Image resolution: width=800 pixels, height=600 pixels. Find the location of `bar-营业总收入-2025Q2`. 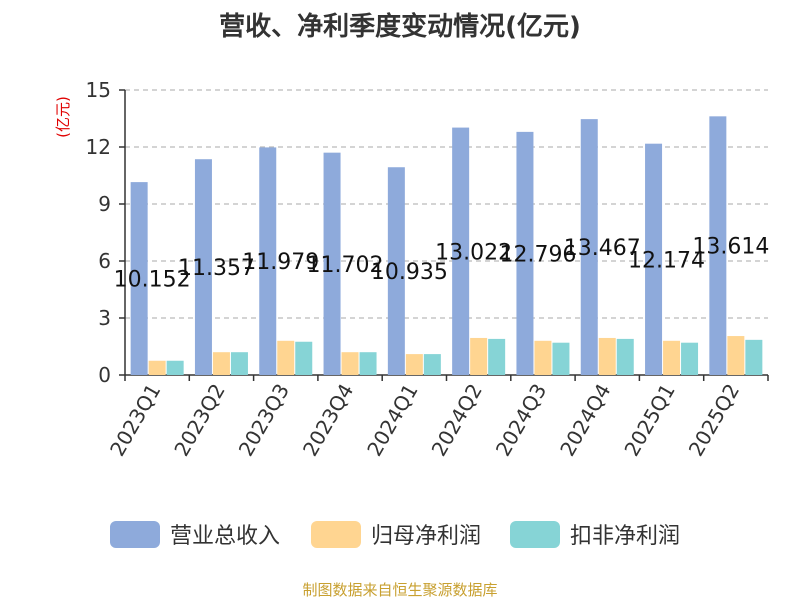

bar-营业总收入-2025Q2 is located at coordinates (718, 246).